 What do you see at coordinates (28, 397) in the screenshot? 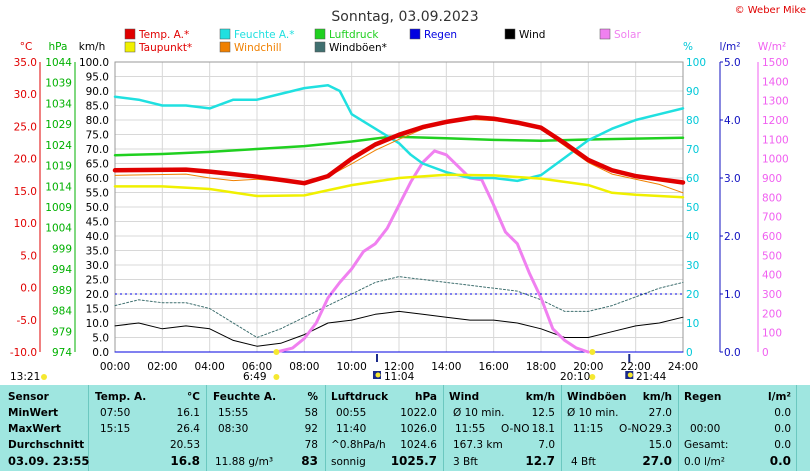
I see `row-label-sensor: Sensor` at bounding box center [28, 397].